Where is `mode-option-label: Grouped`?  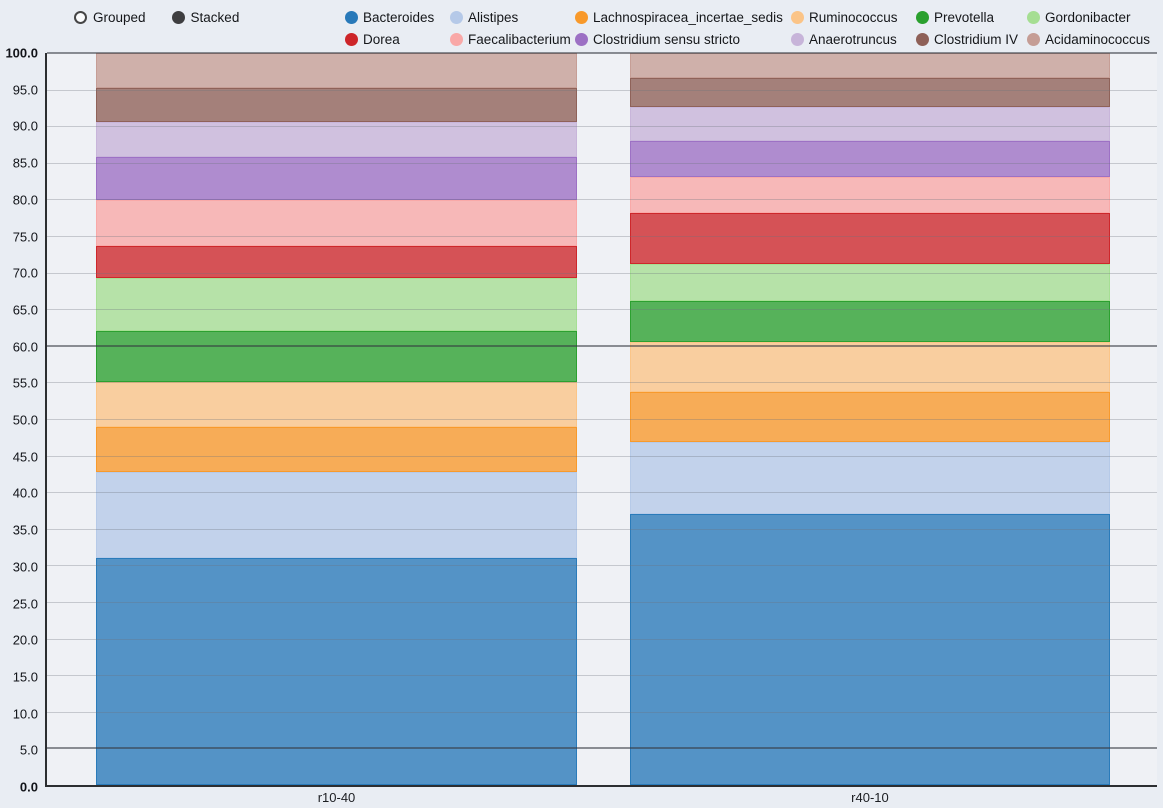 mode-option-label: Grouped is located at coordinates (119, 17).